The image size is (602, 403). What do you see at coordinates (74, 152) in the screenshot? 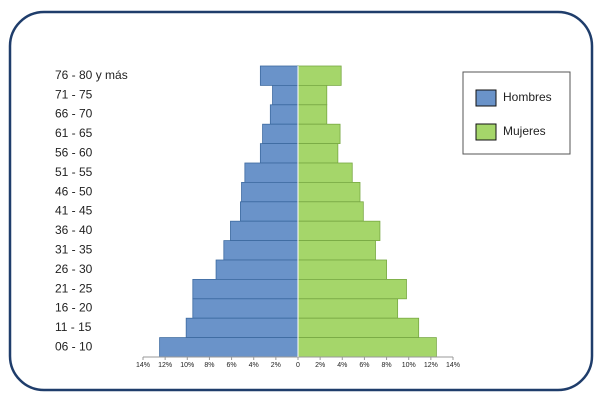
I see `category-label: 56 - 60` at bounding box center [74, 152].